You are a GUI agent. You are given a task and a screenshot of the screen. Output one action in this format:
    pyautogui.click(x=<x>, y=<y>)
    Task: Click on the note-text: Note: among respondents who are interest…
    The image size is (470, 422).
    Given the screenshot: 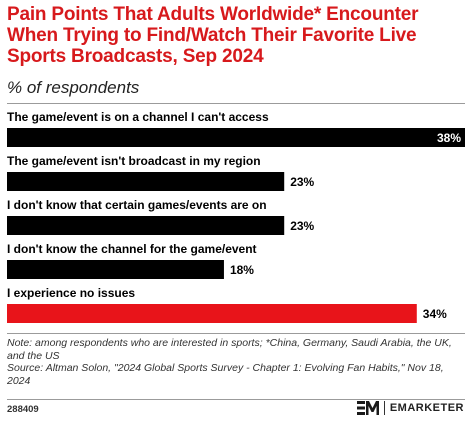 What is the action you would take?
    pyautogui.click(x=229, y=349)
    